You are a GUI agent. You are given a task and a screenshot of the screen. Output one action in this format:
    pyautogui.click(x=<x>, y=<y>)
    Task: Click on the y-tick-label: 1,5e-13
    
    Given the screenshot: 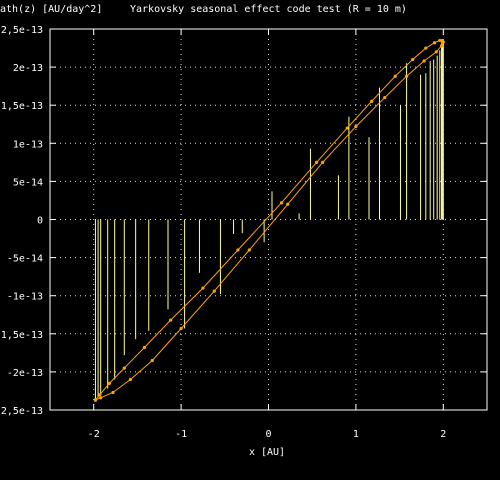 What is the action you would take?
    pyautogui.click(x=22, y=106)
    